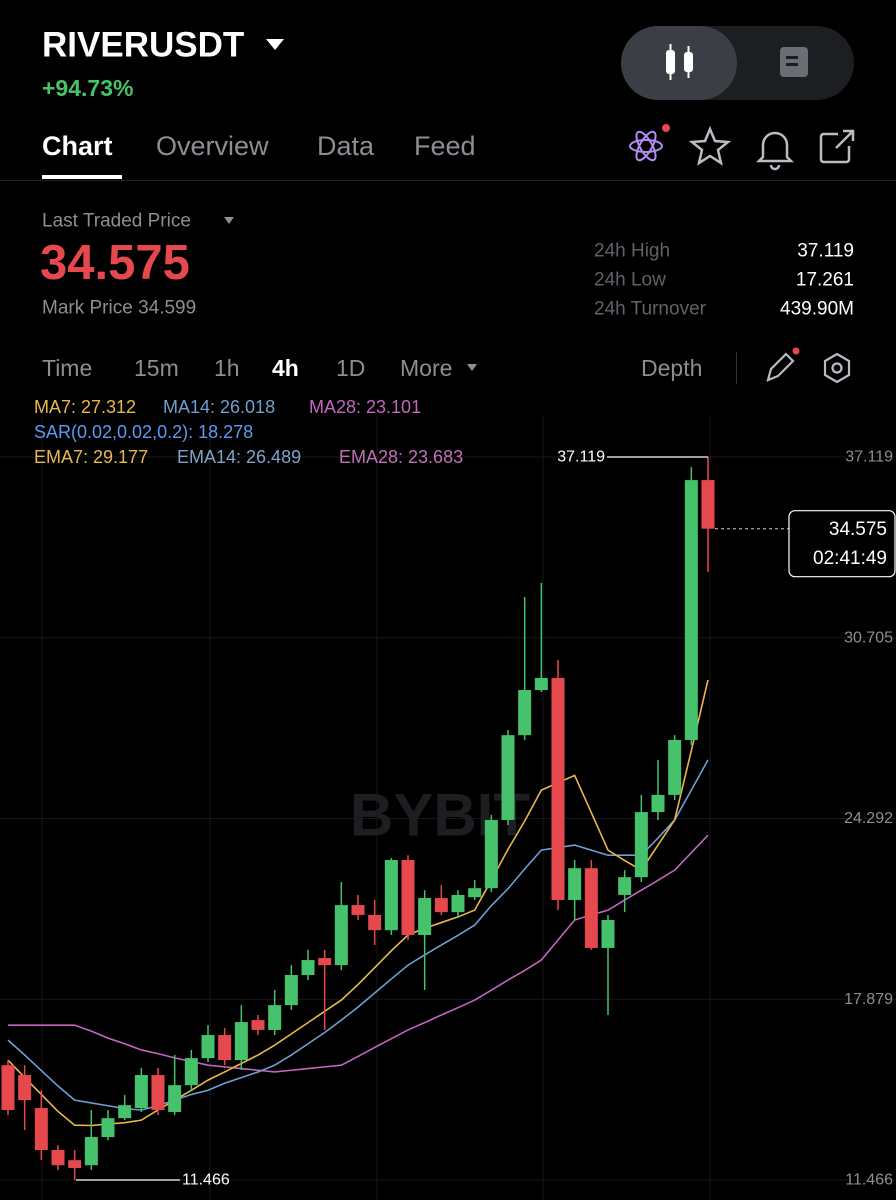 The image size is (896, 1200). What do you see at coordinates (143, 432) in the screenshot?
I see `indicator: SAR(0.02,0.02,0.2): 18.278` at bounding box center [143, 432].